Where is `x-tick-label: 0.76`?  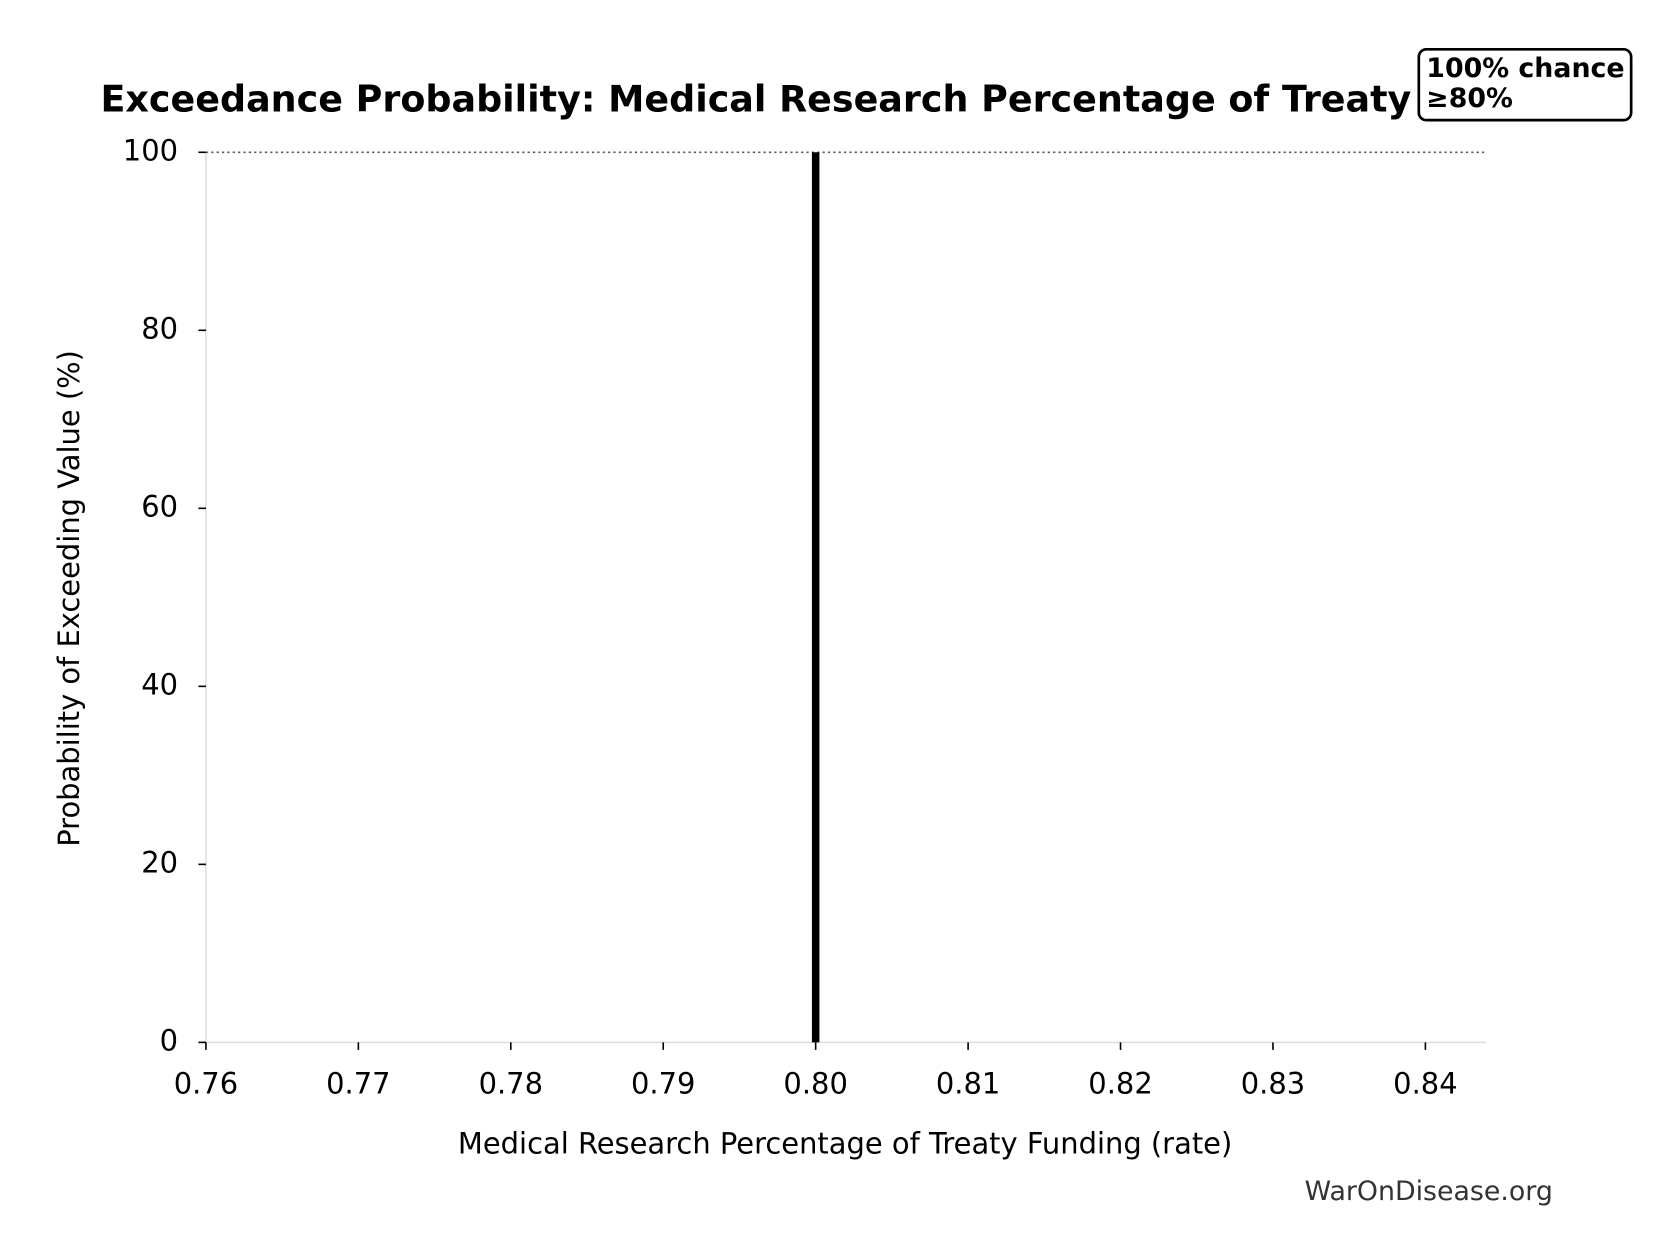 x-tick-label: 0.76 is located at coordinates (206, 1083).